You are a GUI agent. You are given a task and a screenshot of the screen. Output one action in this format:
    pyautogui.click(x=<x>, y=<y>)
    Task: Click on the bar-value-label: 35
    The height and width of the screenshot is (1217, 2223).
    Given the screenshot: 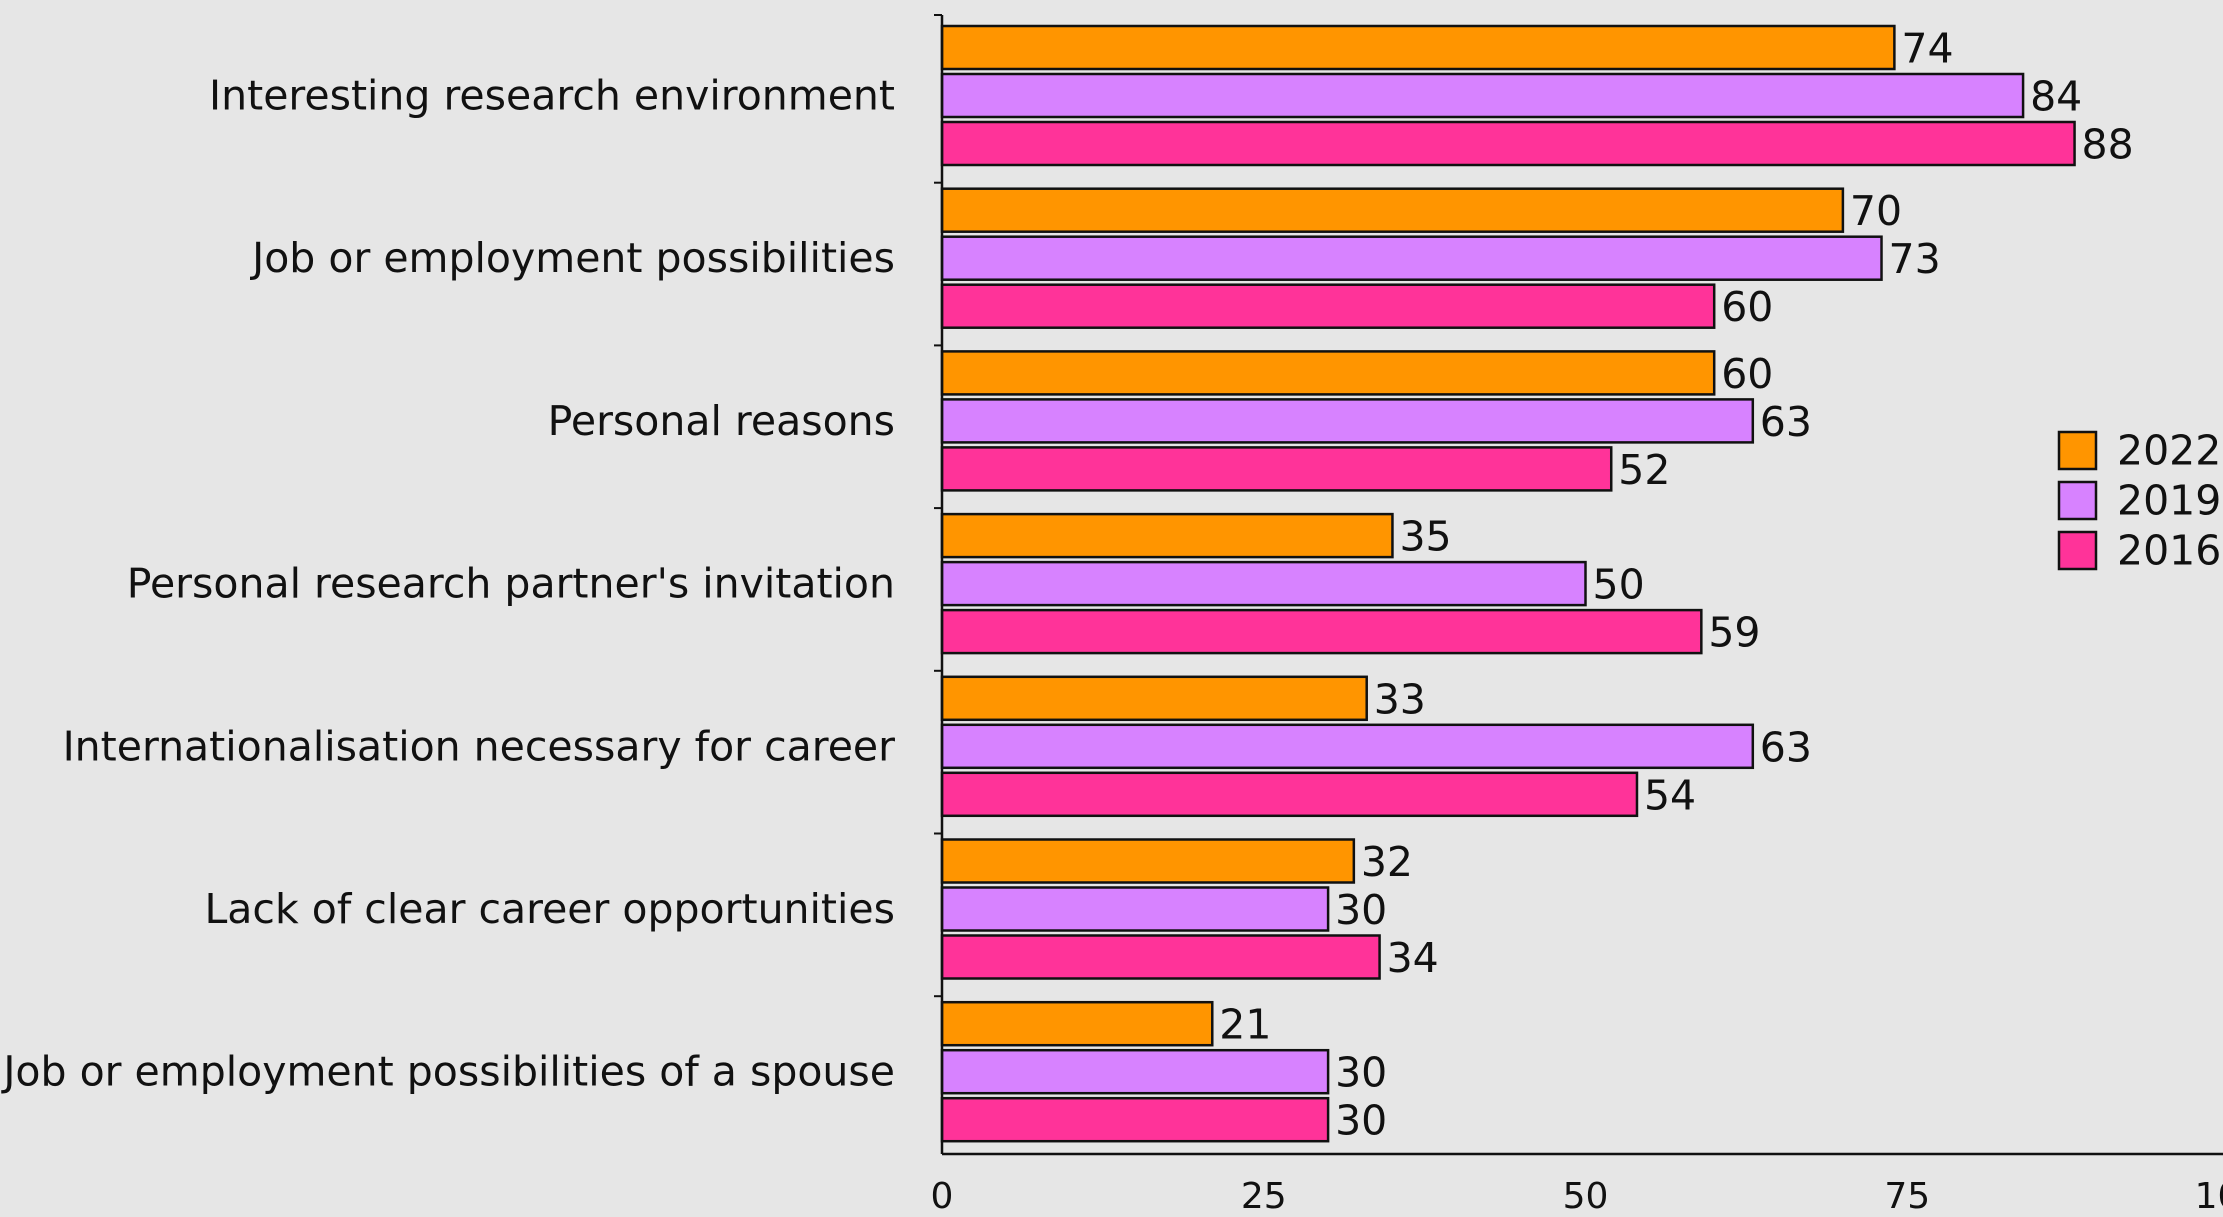 What is the action you would take?
    pyautogui.click(x=1425, y=537)
    